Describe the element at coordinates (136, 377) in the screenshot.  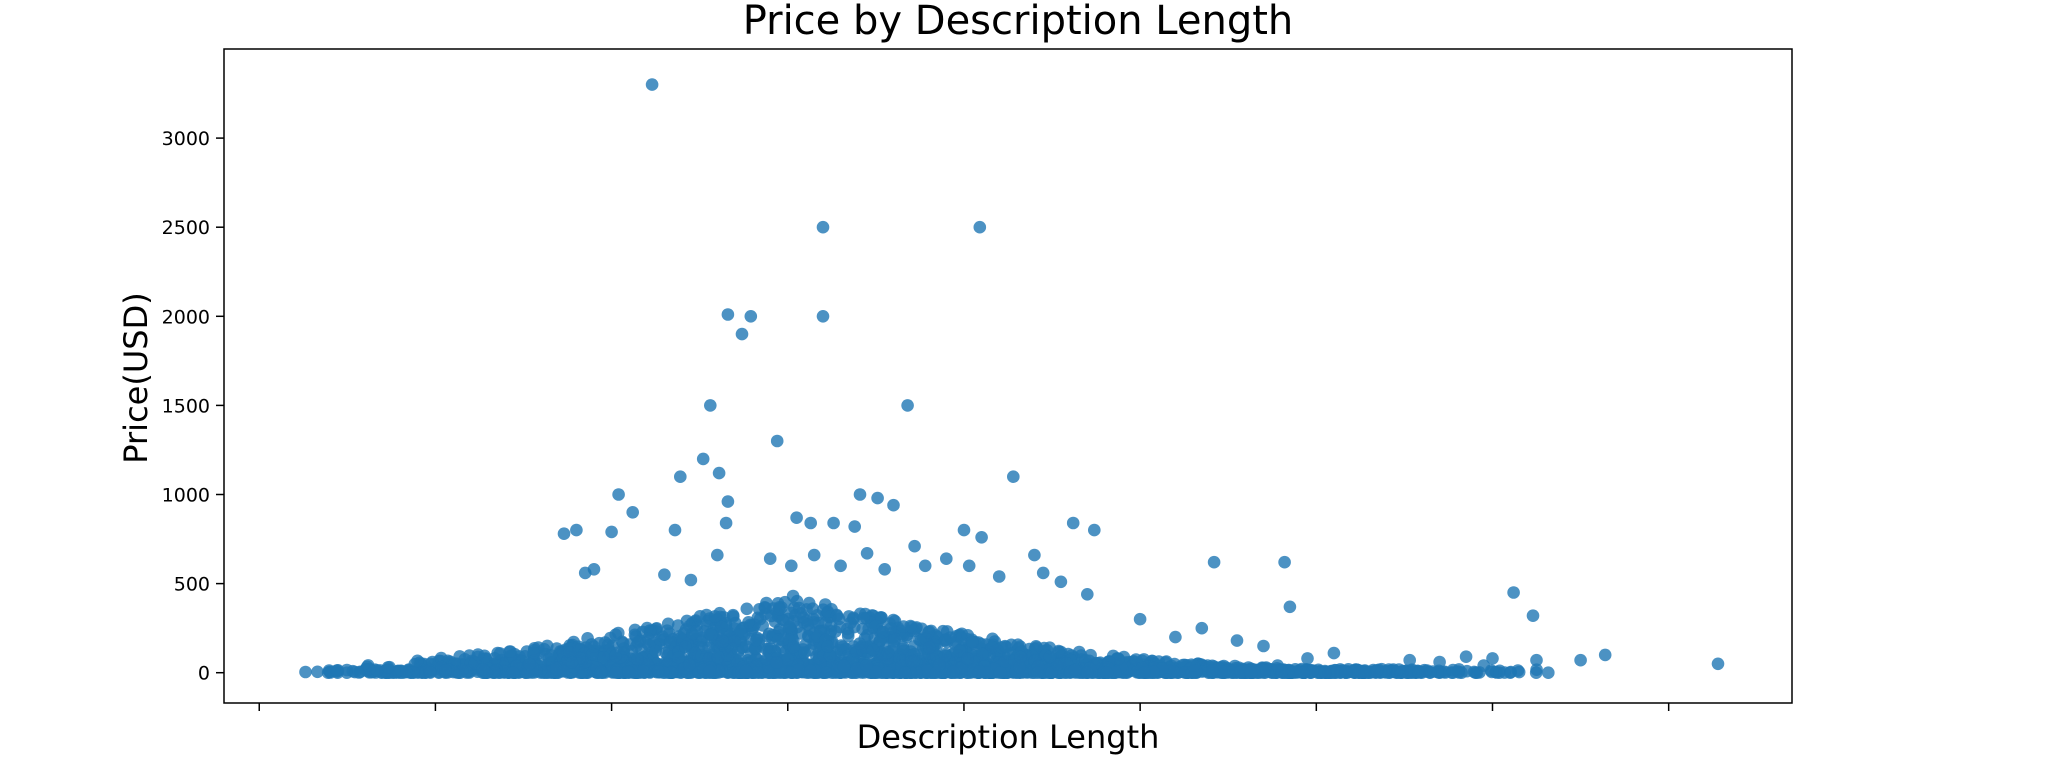
I see `y-axis-label: Price(USD)` at that location.